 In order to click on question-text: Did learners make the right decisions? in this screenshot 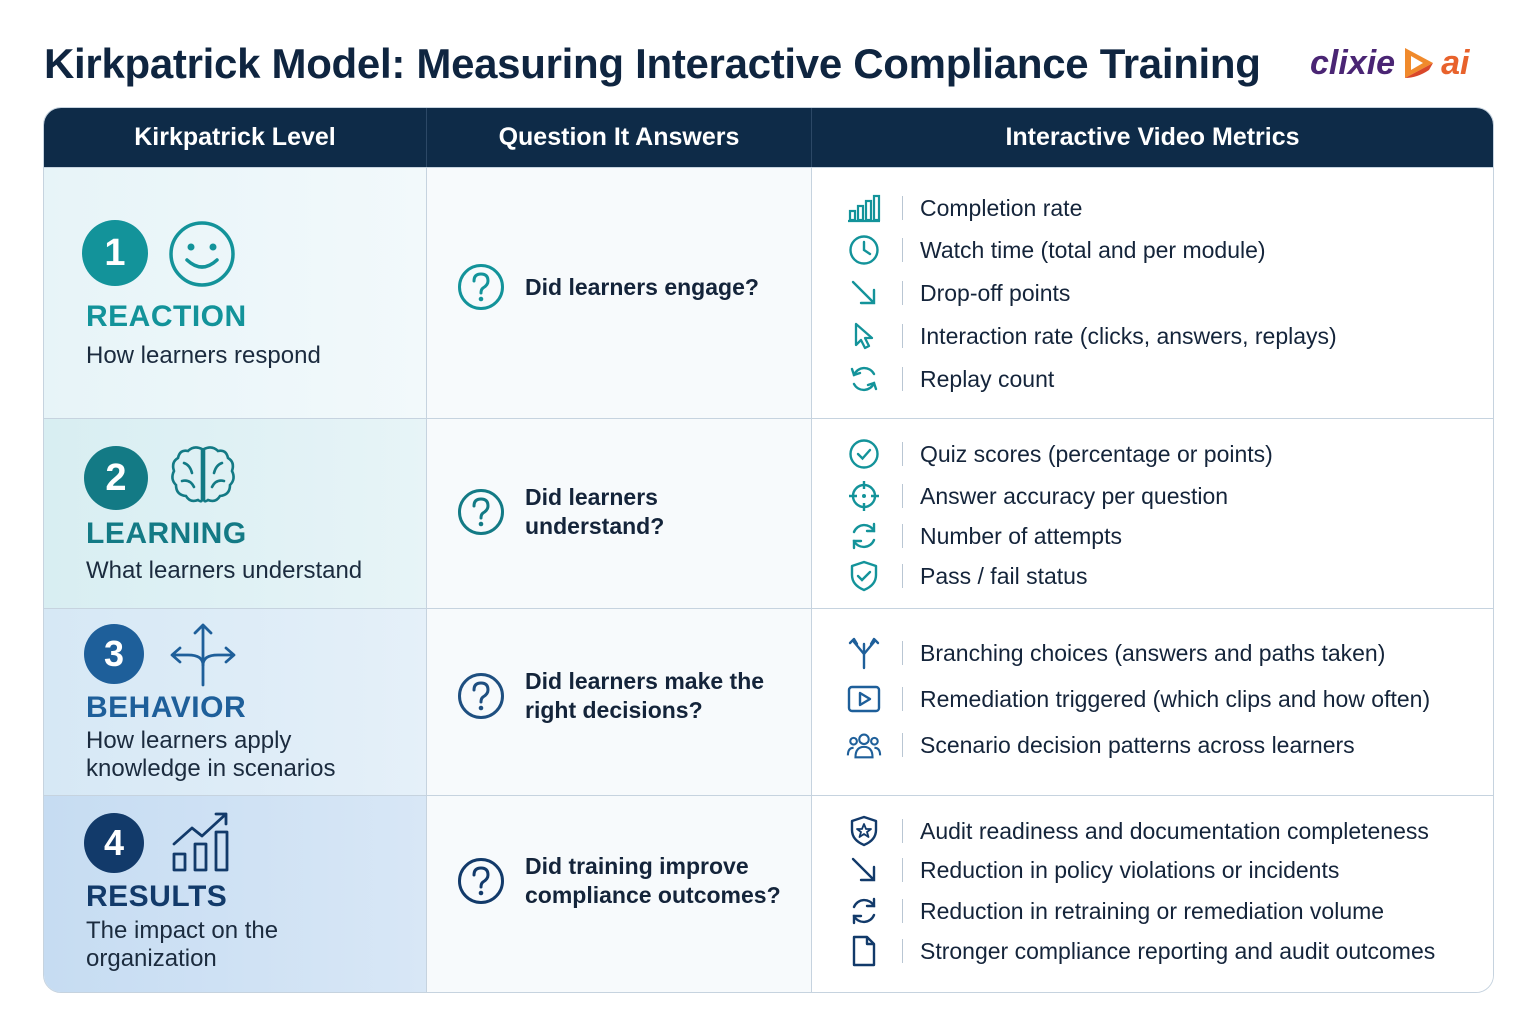, I will do `click(645, 695)`.